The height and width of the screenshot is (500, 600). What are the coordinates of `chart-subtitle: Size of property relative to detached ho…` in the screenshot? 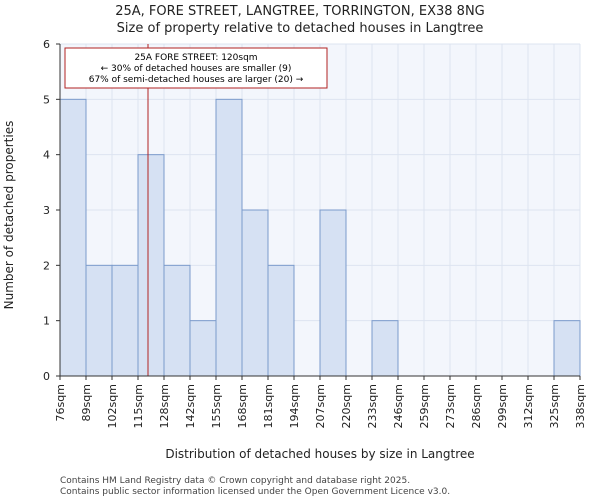 It's located at (300, 28).